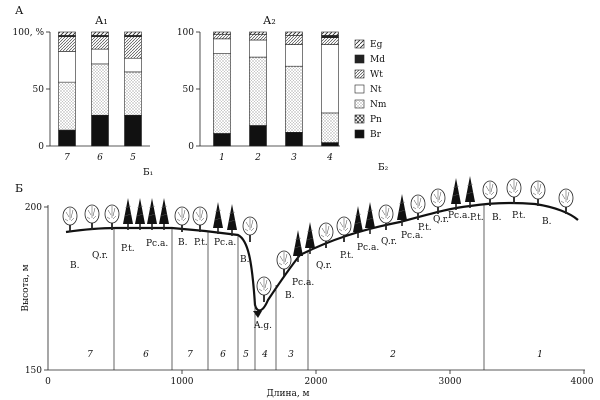 This screenshot has height=400, width=600. Describe the element at coordinates (257, 314) in the screenshot. I see `lake-marker` at that location.